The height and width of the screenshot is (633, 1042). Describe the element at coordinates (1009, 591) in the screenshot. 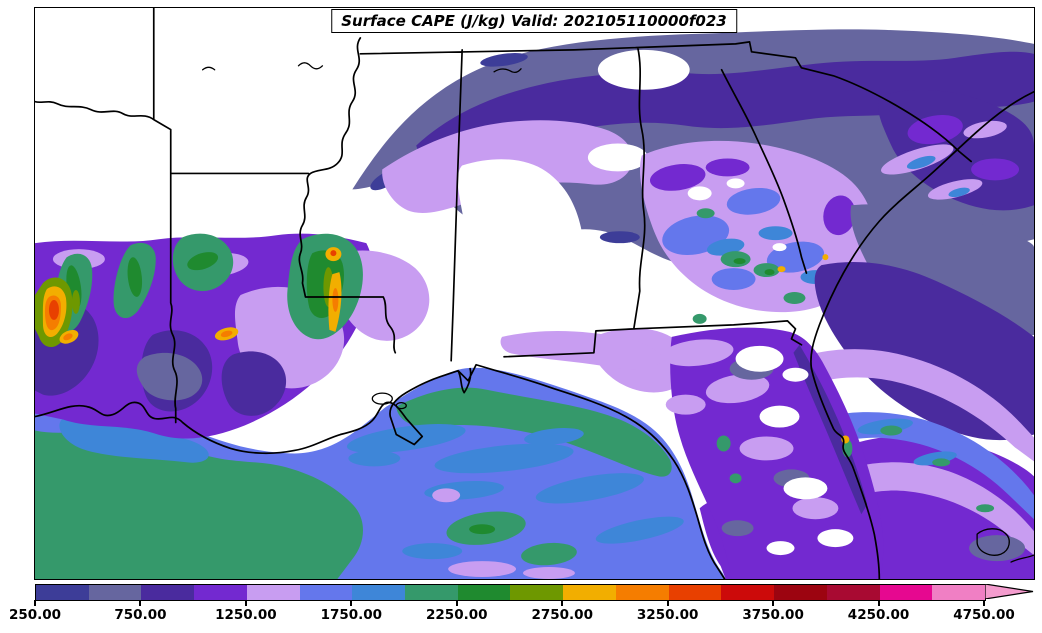

I see `colorbar-extend-arrow` at that location.